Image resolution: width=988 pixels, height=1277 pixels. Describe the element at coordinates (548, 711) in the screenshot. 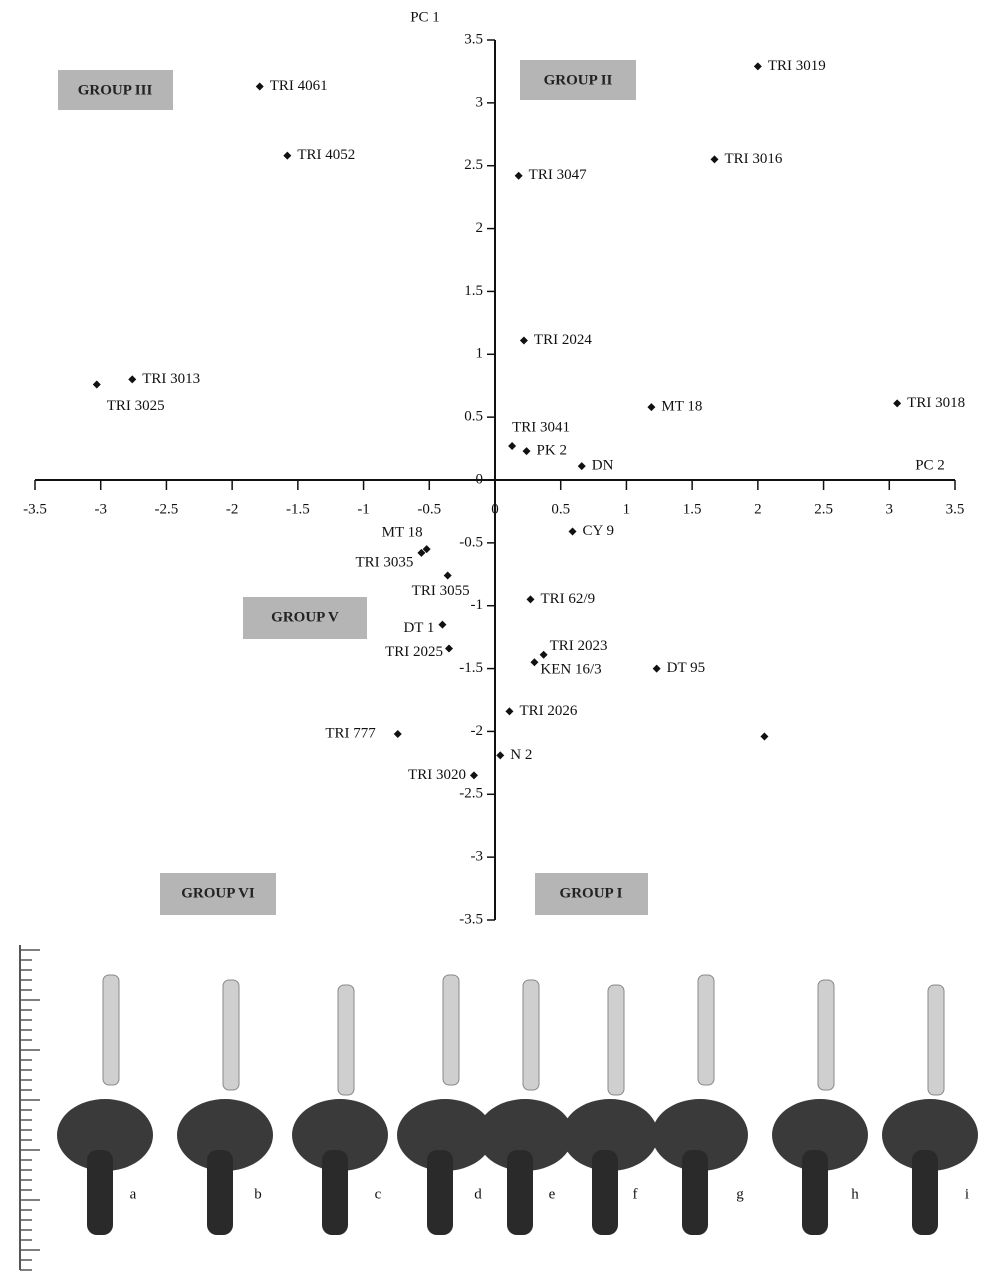

I see `point-label: TRI 2026` at that location.